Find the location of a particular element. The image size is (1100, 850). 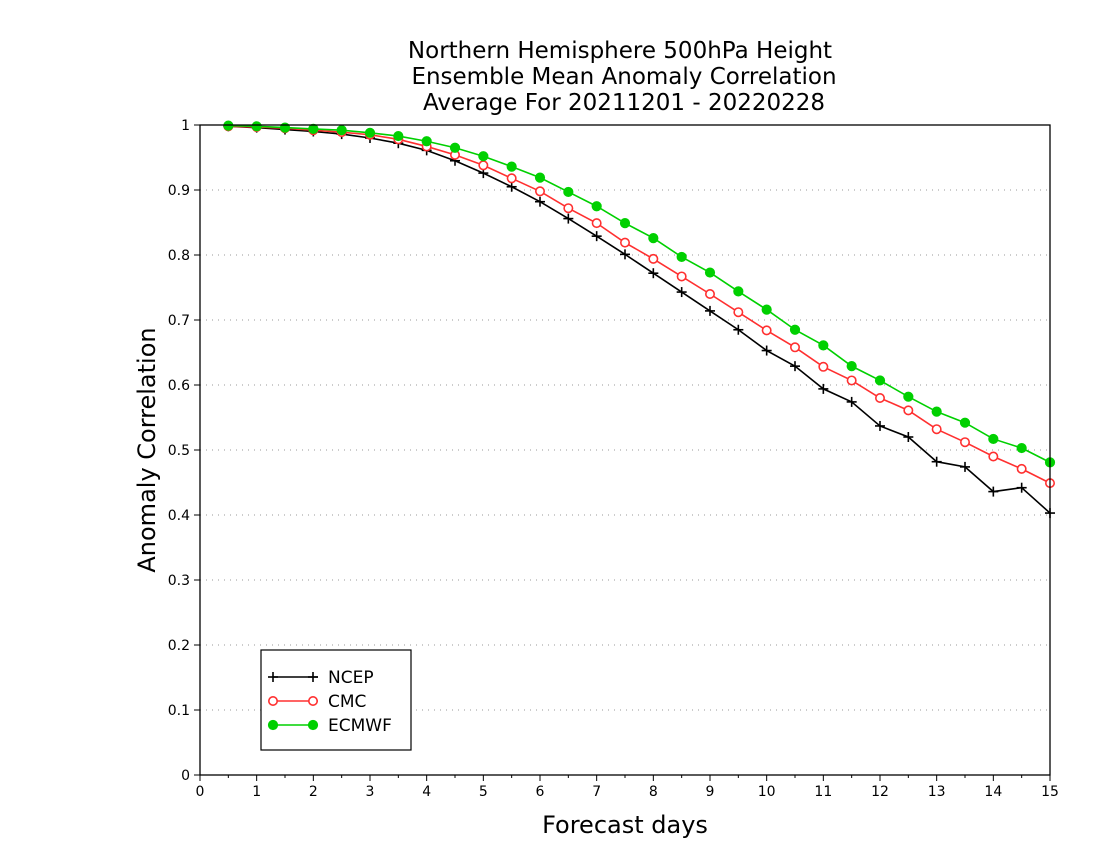

y-tick-label: 1 is located at coordinates (185, 126).